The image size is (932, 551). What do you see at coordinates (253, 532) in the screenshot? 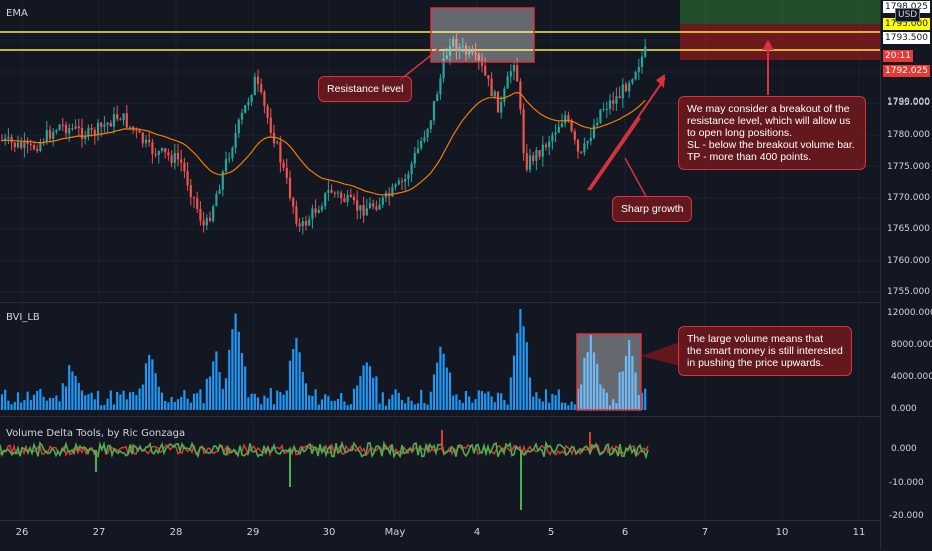
I see `time-tick: 29` at bounding box center [253, 532].